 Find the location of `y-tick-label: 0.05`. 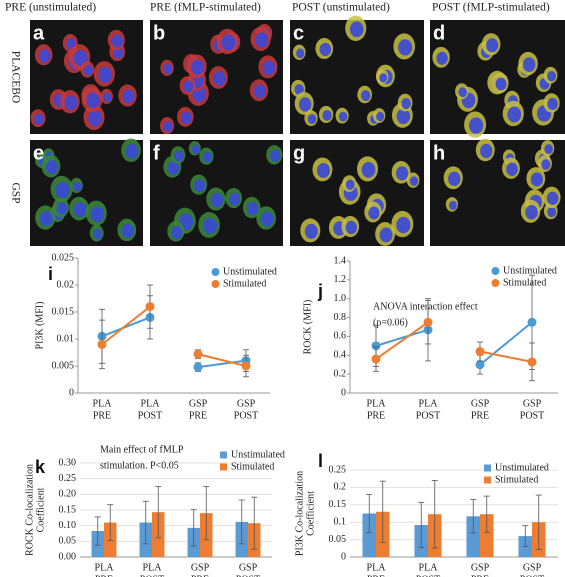

y-tick-label: 0.05 is located at coordinates (68, 541).